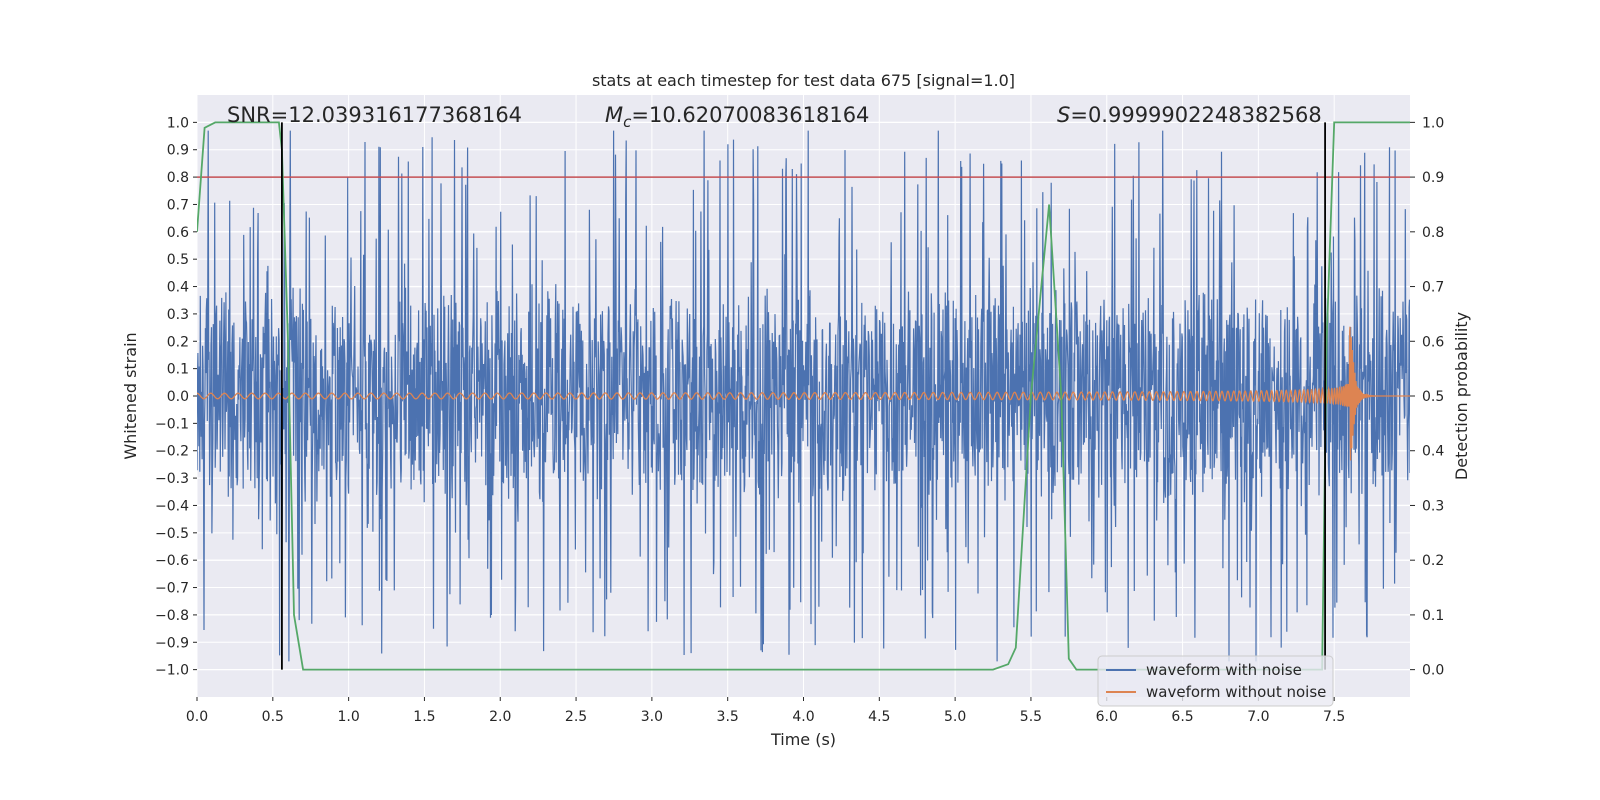 The image size is (1600, 800). I want to click on legend-entry-clean: waveform without noise, so click(1236, 692).